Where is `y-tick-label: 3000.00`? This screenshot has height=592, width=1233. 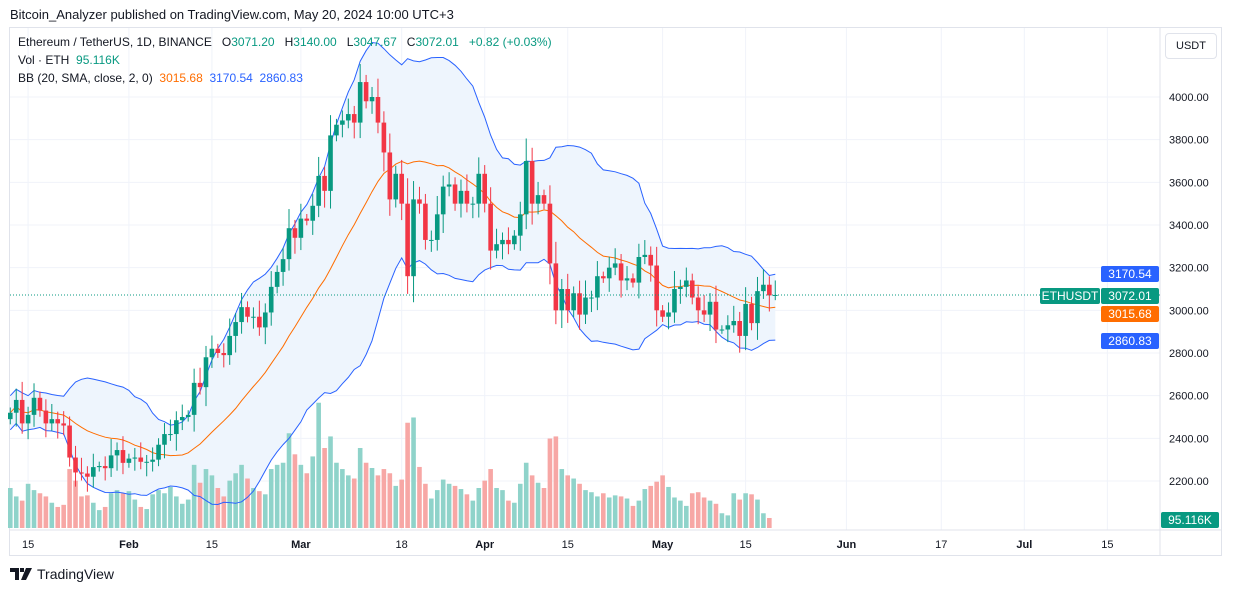
y-tick-label: 3000.00 is located at coordinates (1189, 311).